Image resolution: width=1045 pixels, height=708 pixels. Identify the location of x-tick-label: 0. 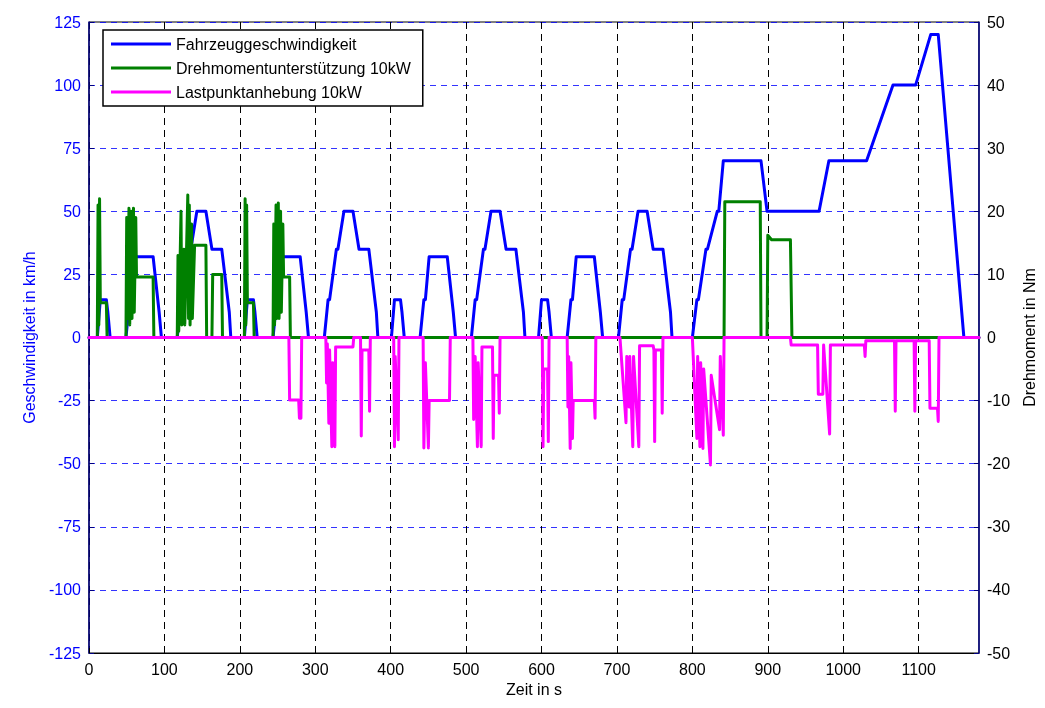
(89, 669).